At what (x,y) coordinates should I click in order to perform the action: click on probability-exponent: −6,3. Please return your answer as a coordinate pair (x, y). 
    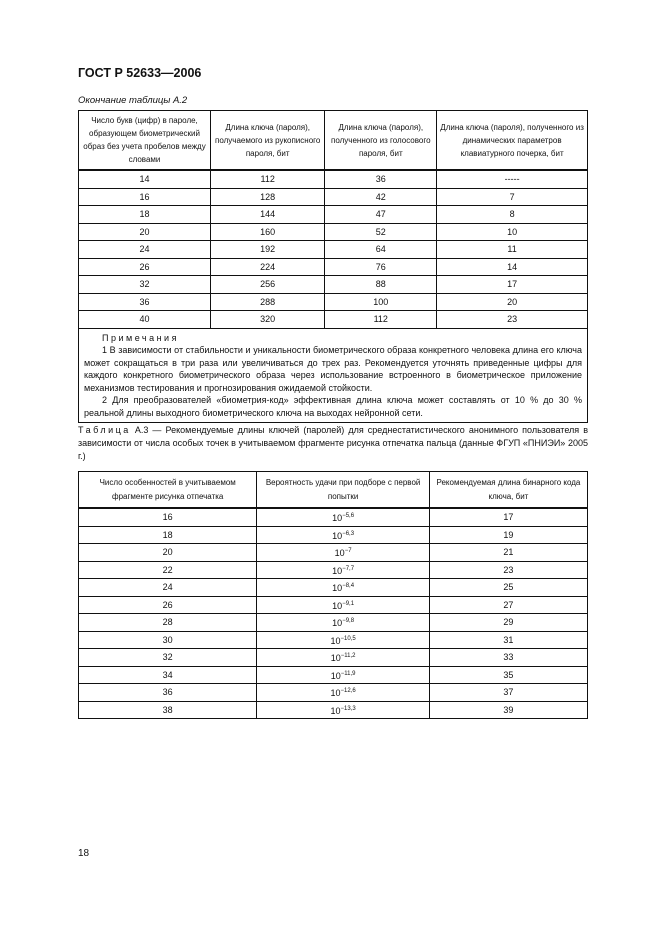
    Looking at the image, I should click on (348, 533).